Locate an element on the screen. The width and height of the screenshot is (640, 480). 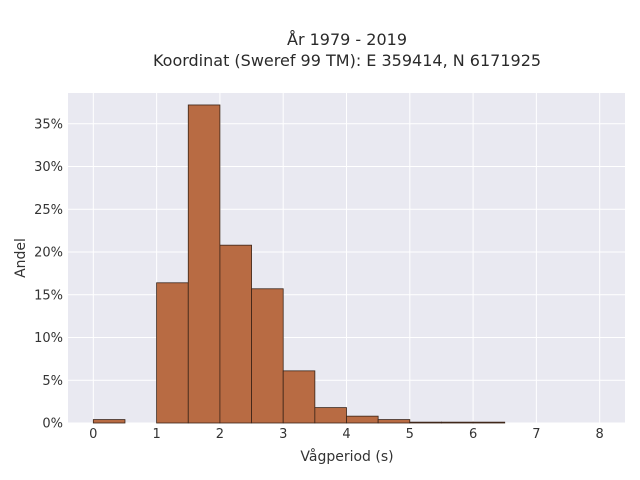
x-tick-label: 4 is located at coordinates (346, 434).